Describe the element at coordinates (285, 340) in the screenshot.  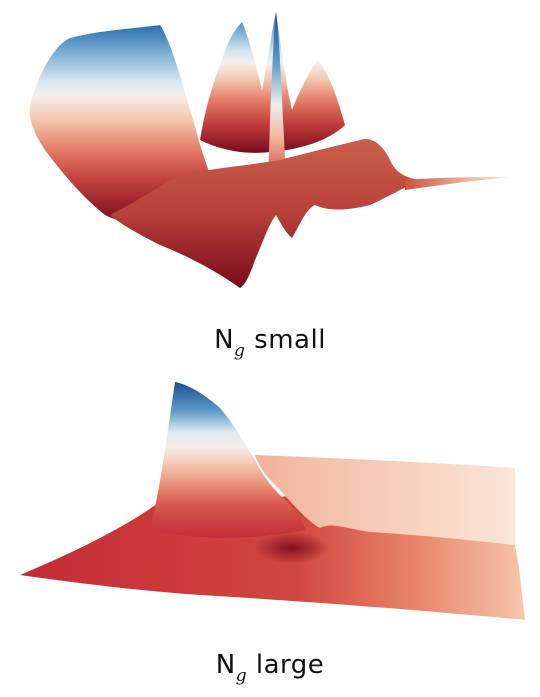
I see `caption-small-rest: small` at that location.